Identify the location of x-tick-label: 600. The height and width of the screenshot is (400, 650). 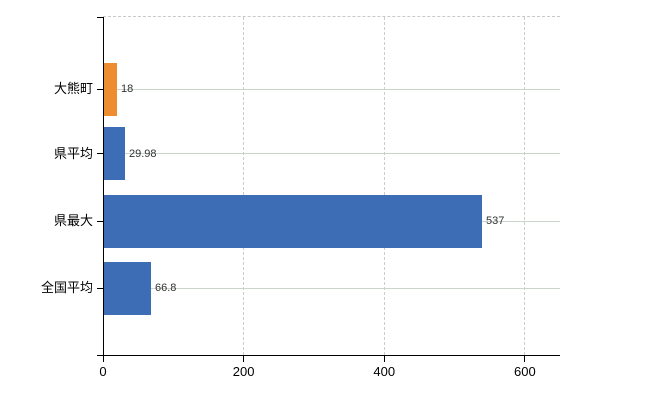
(524, 371).